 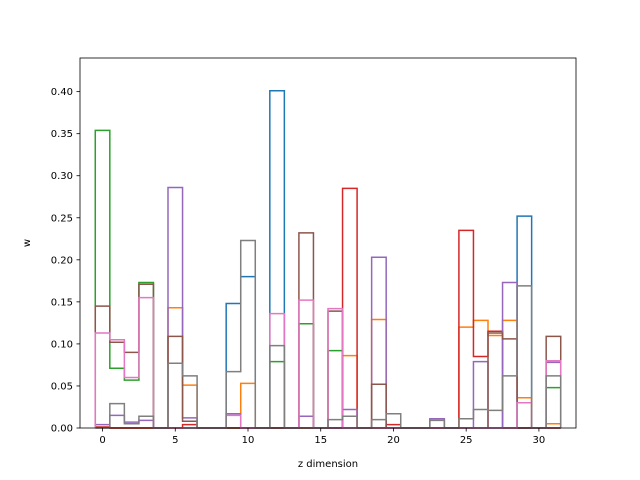 What do you see at coordinates (62, 386) in the screenshot?
I see `y-tick-label: 0.05` at bounding box center [62, 386].